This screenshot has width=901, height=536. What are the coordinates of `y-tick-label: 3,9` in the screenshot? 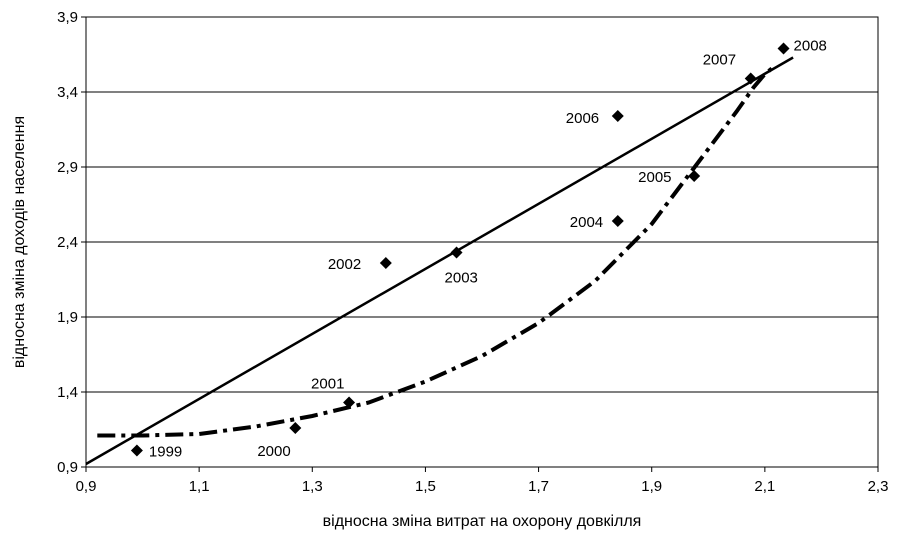 It's located at (67, 17).